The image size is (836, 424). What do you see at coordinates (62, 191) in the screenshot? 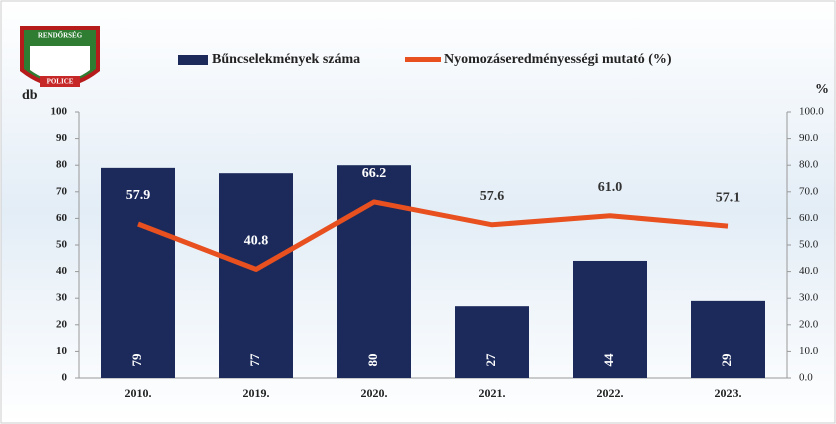
I see `y-tick-label: 70` at bounding box center [62, 191].